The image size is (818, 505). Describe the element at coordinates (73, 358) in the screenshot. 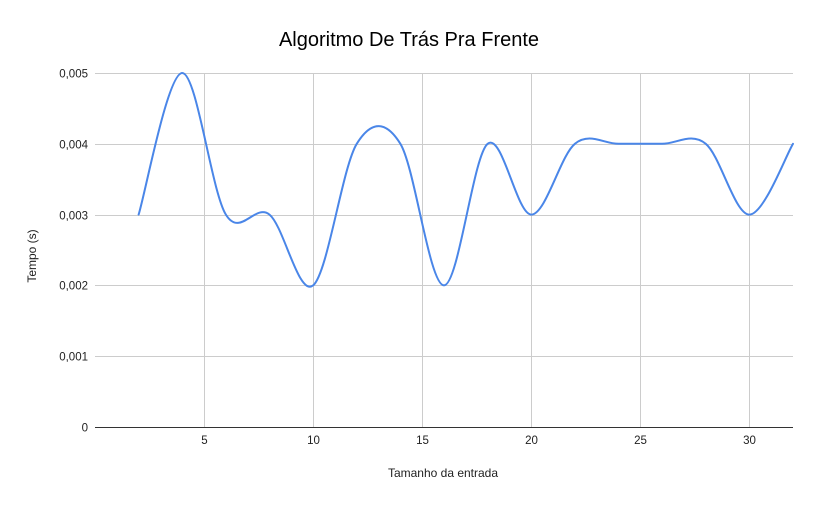

I see `y-tick-label: 0,001` at that location.